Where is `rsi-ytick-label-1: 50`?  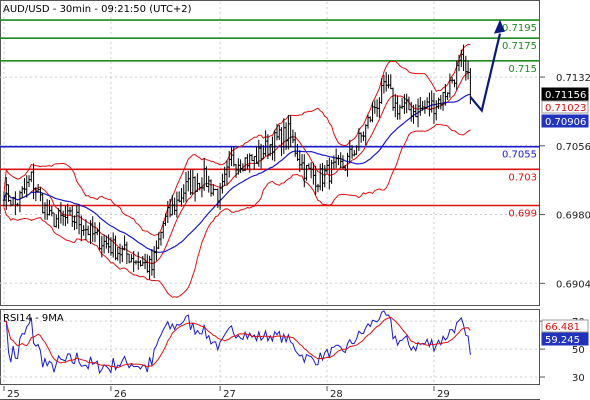
rsi-ytick-label-1: 50 is located at coordinates (578, 350).